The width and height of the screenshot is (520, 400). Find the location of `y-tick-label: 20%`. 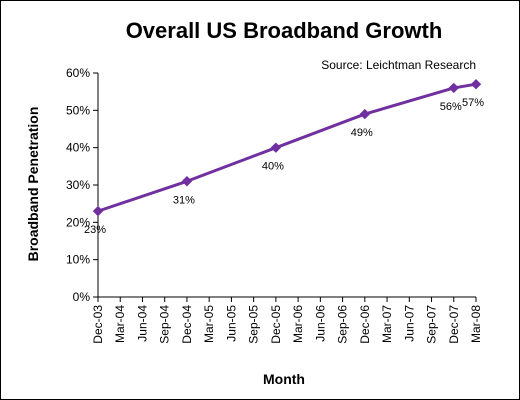

y-tick-label: 20% is located at coordinates (78, 222).